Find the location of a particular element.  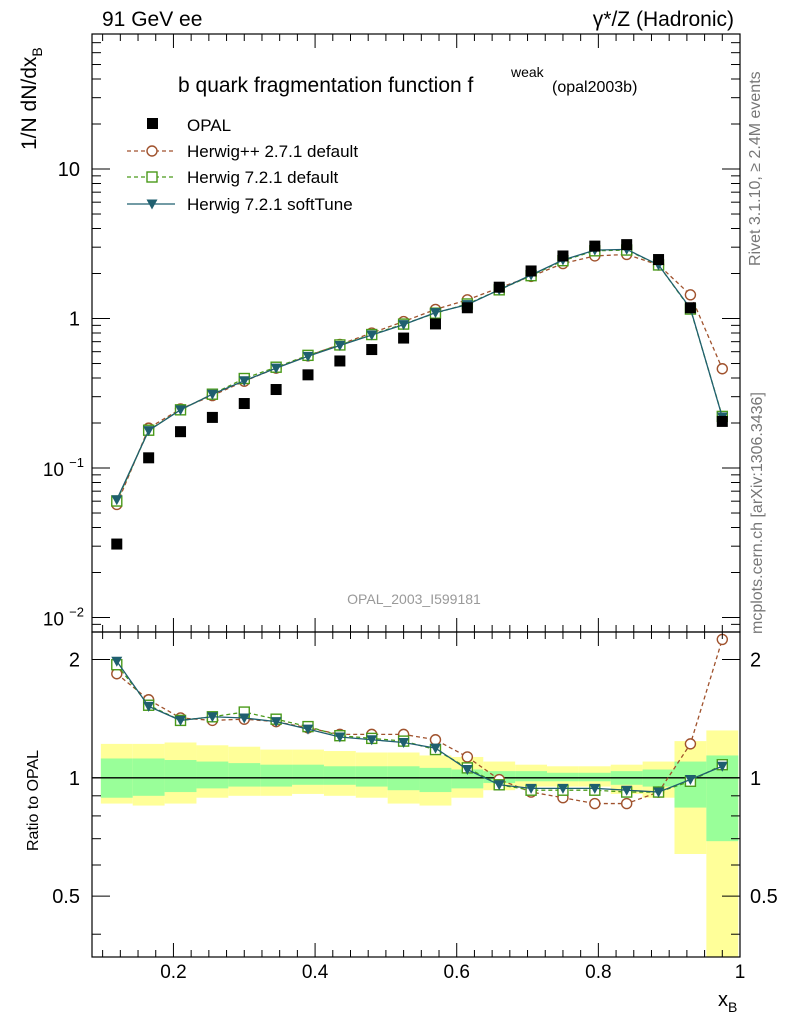

y-tick-label-bottom-right: 2 is located at coordinates (755, 661).